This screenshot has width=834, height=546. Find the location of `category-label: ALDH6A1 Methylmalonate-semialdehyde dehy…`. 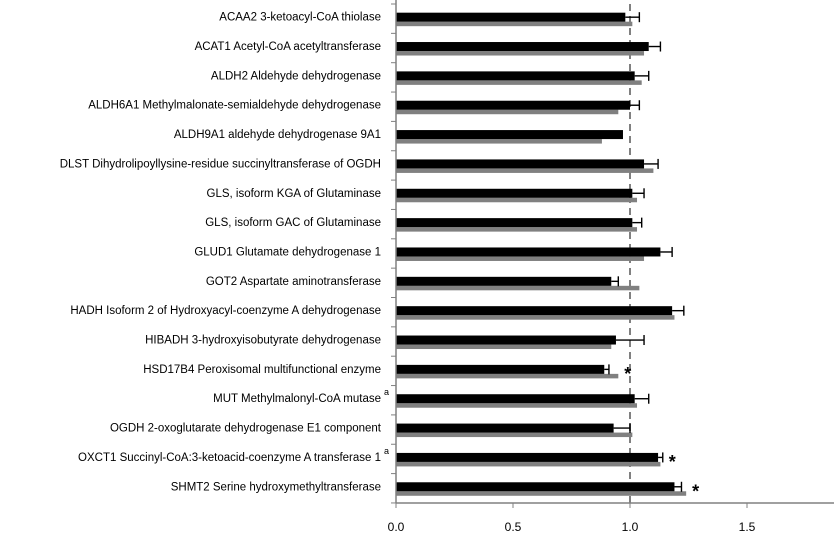

category-label: ALDH6A1 Methylmalonate-semialdehyde dehy… is located at coordinates (234, 106).